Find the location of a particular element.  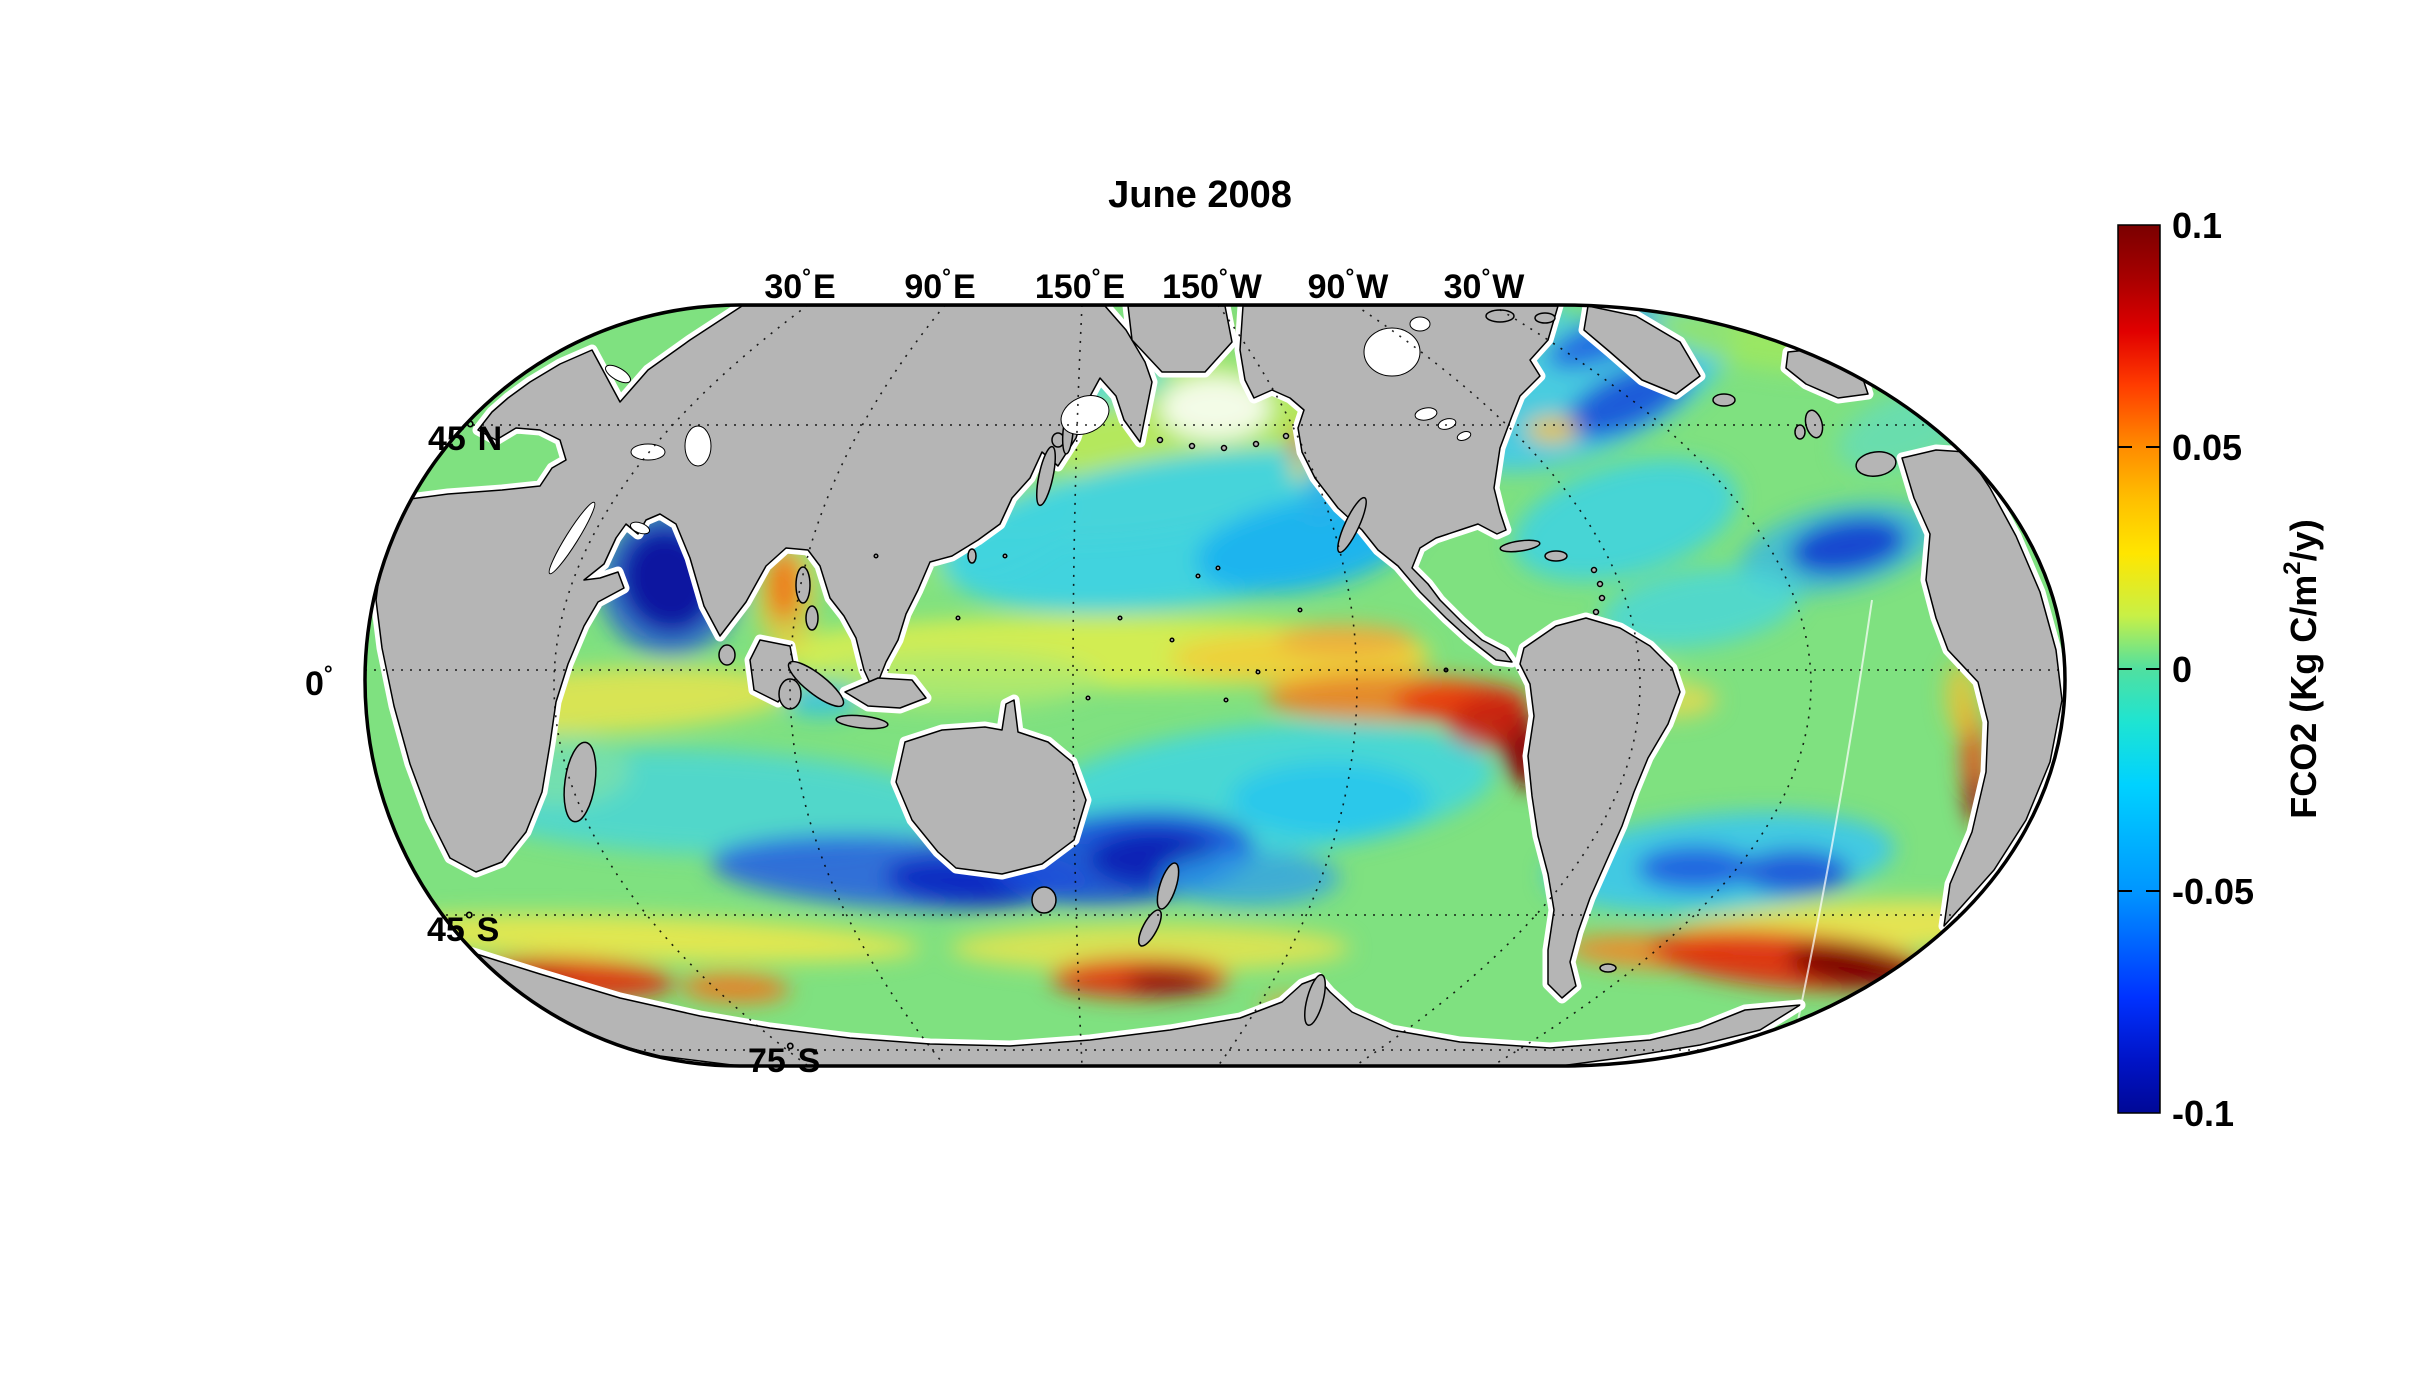

islands-aleutians is located at coordinates (1223, 442).